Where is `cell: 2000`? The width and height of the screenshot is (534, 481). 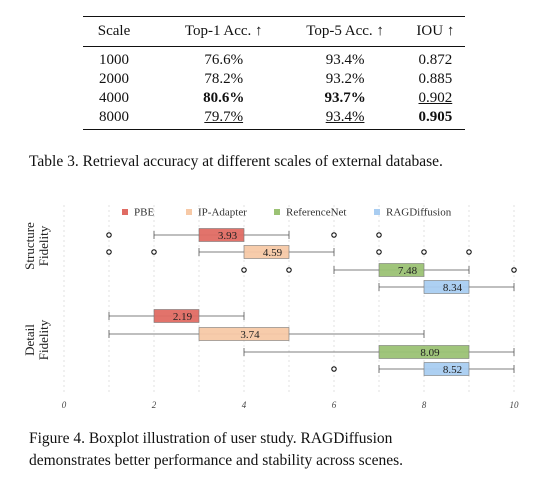
cell: 2000 is located at coordinates (114, 79).